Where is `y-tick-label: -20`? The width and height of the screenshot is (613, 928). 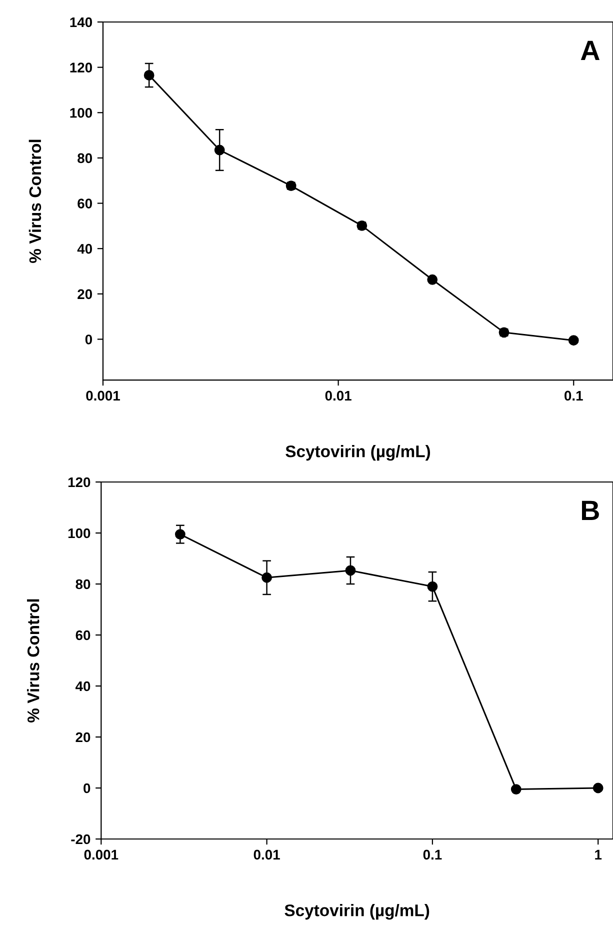 y-tick-label: -20 is located at coordinates (80, 839).